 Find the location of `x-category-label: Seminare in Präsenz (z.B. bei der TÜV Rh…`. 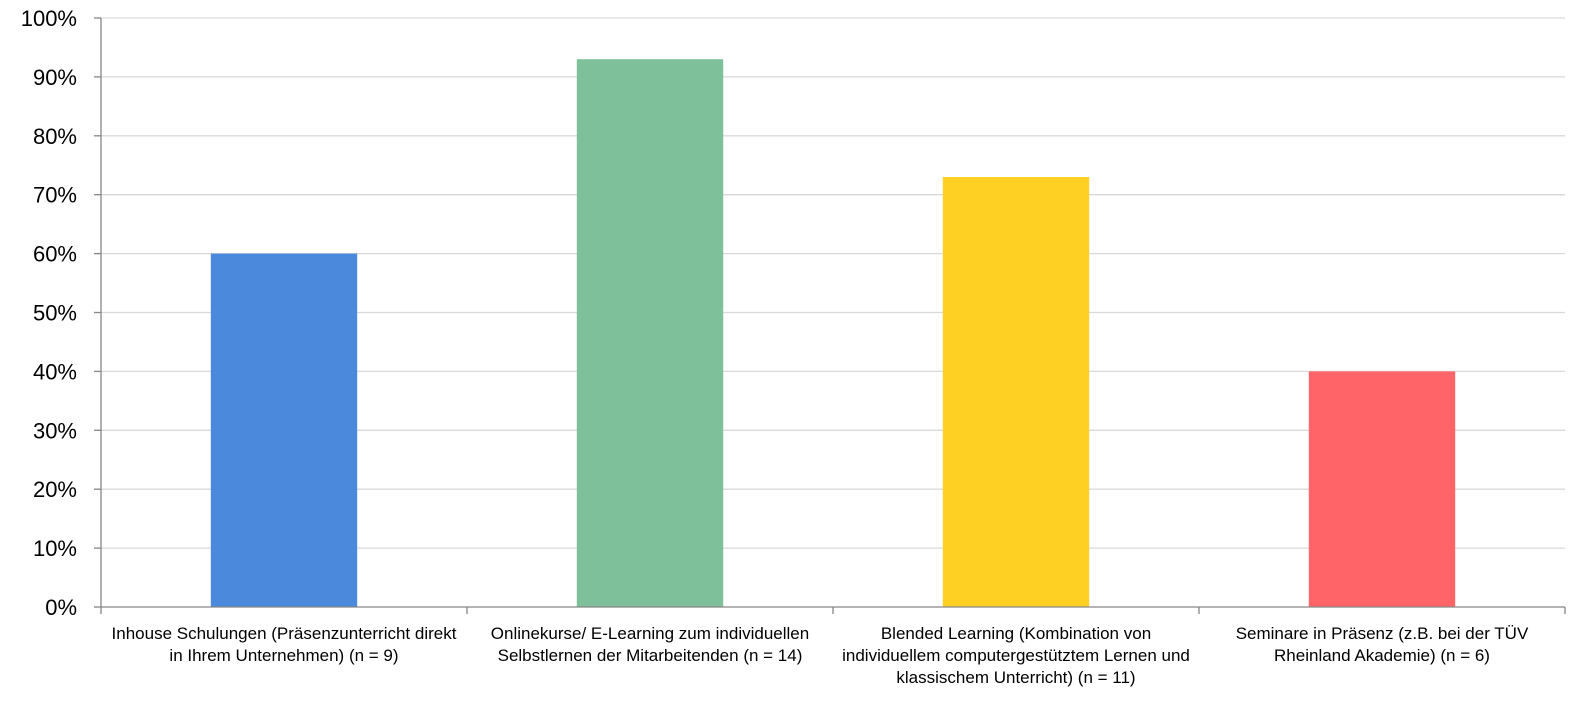

x-category-label: Seminare in Präsenz (z.B. bei der TÜV Rh… is located at coordinates (1382, 644).